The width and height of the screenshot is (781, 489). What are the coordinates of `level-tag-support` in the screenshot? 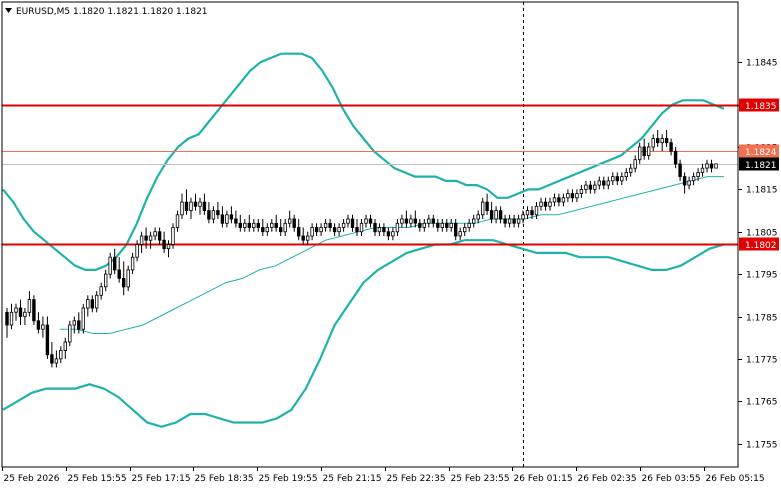 It's located at (759, 244).